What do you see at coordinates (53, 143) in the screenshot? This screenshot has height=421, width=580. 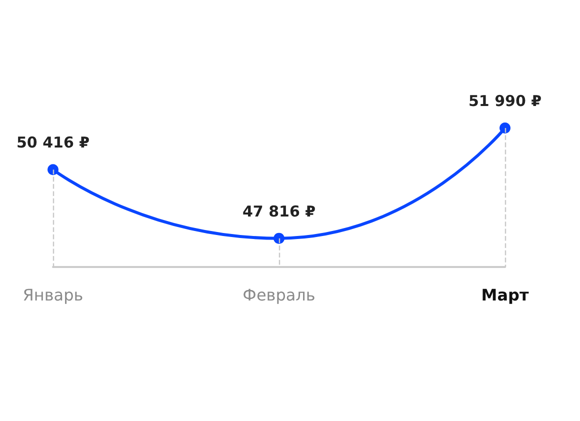 I see `data-label: 50 416 ₽` at bounding box center [53, 143].